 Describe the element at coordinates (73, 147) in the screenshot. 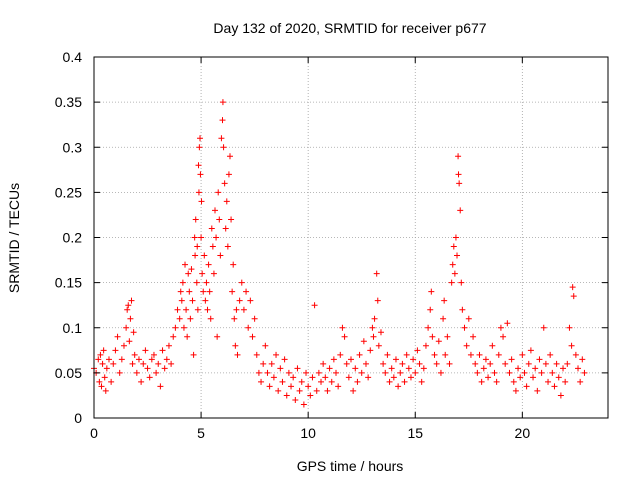

I see `y-tick-label: 0.3` at that location.